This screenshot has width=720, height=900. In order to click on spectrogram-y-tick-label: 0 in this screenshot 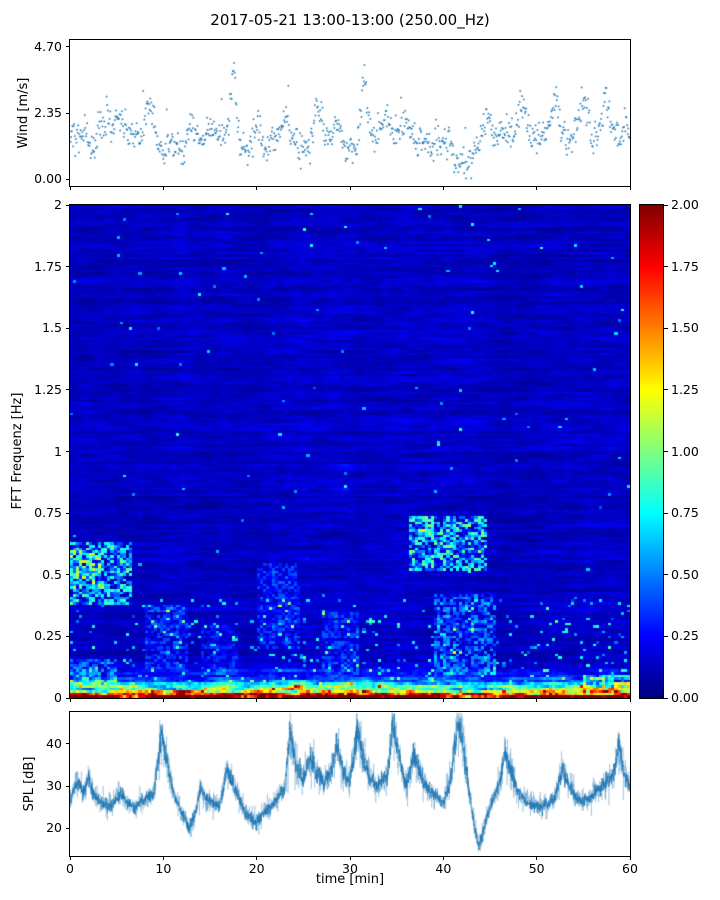, I will do `click(58, 697)`.